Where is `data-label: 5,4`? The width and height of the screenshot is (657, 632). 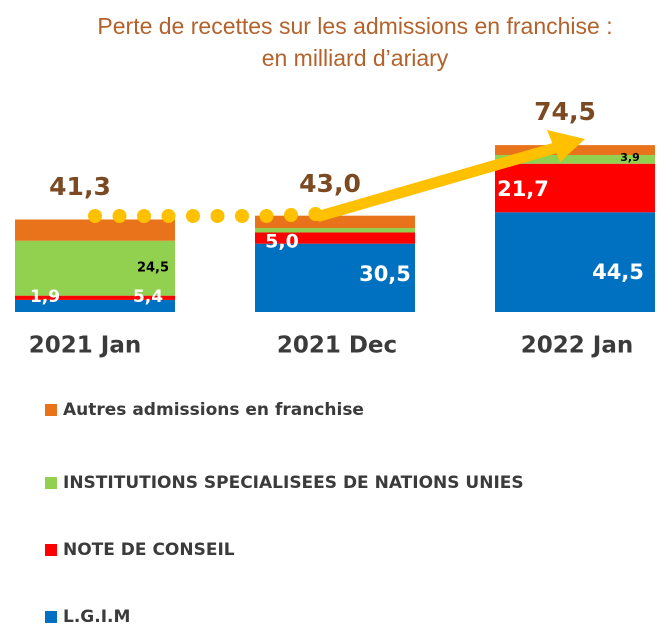 data-label: 5,4 is located at coordinates (148, 297).